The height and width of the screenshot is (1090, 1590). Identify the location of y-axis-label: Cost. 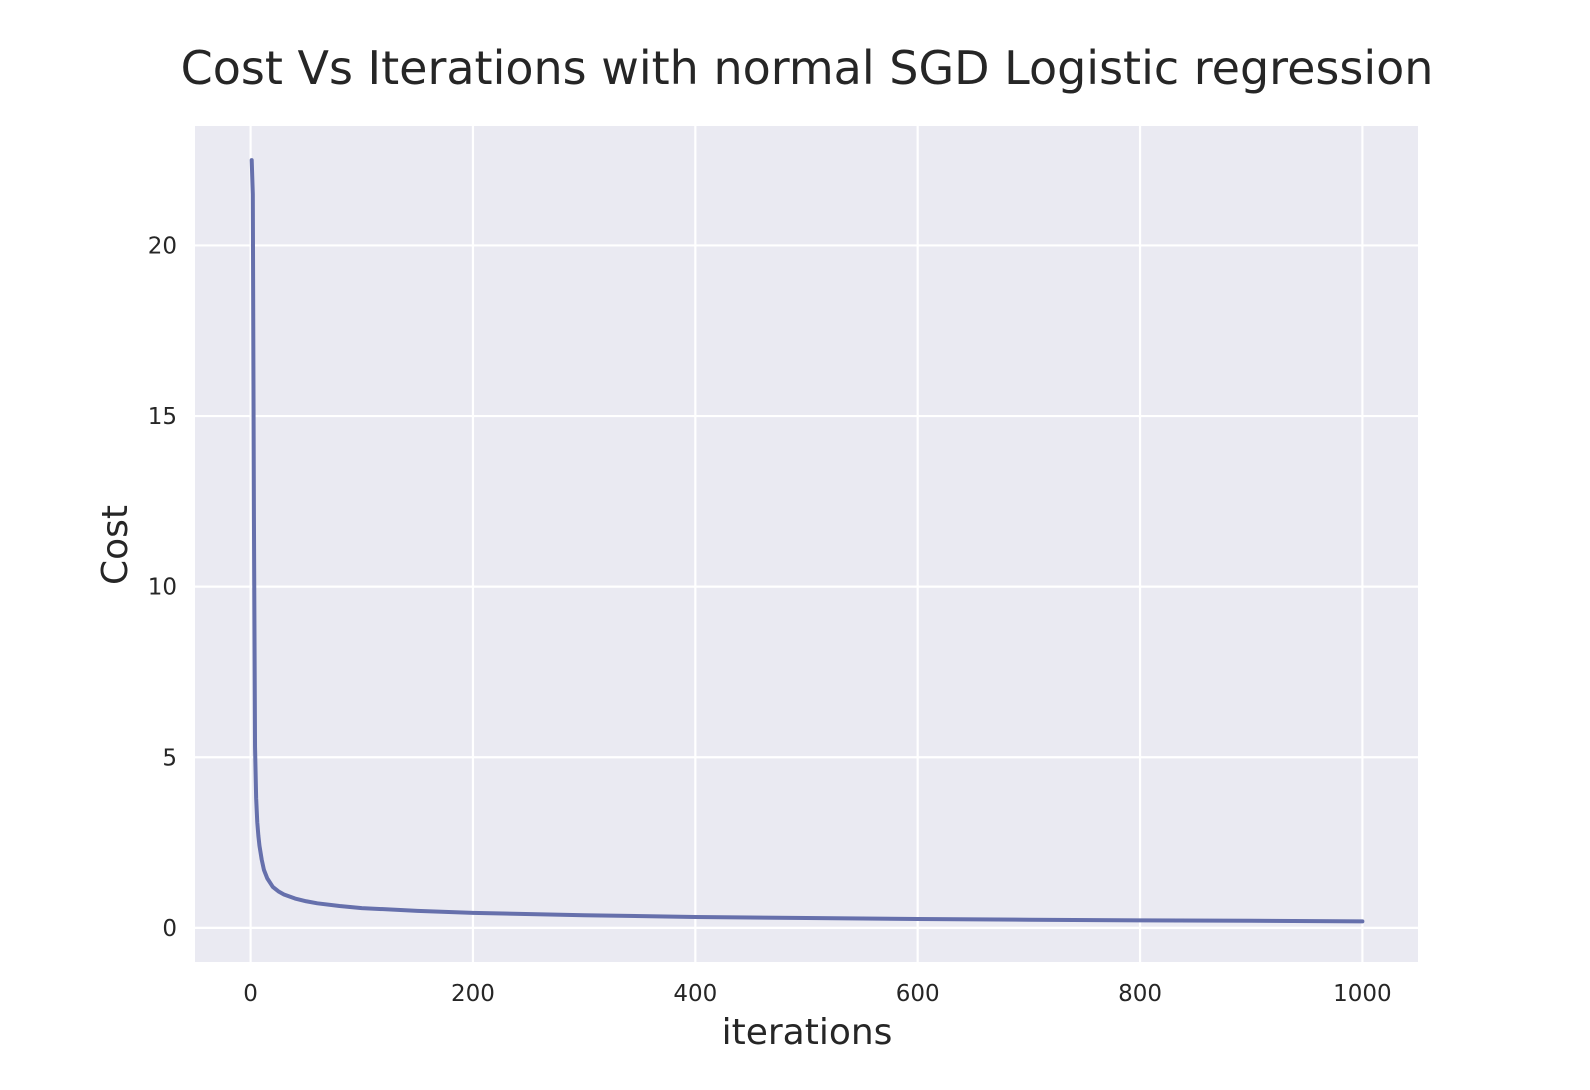
(115, 545).